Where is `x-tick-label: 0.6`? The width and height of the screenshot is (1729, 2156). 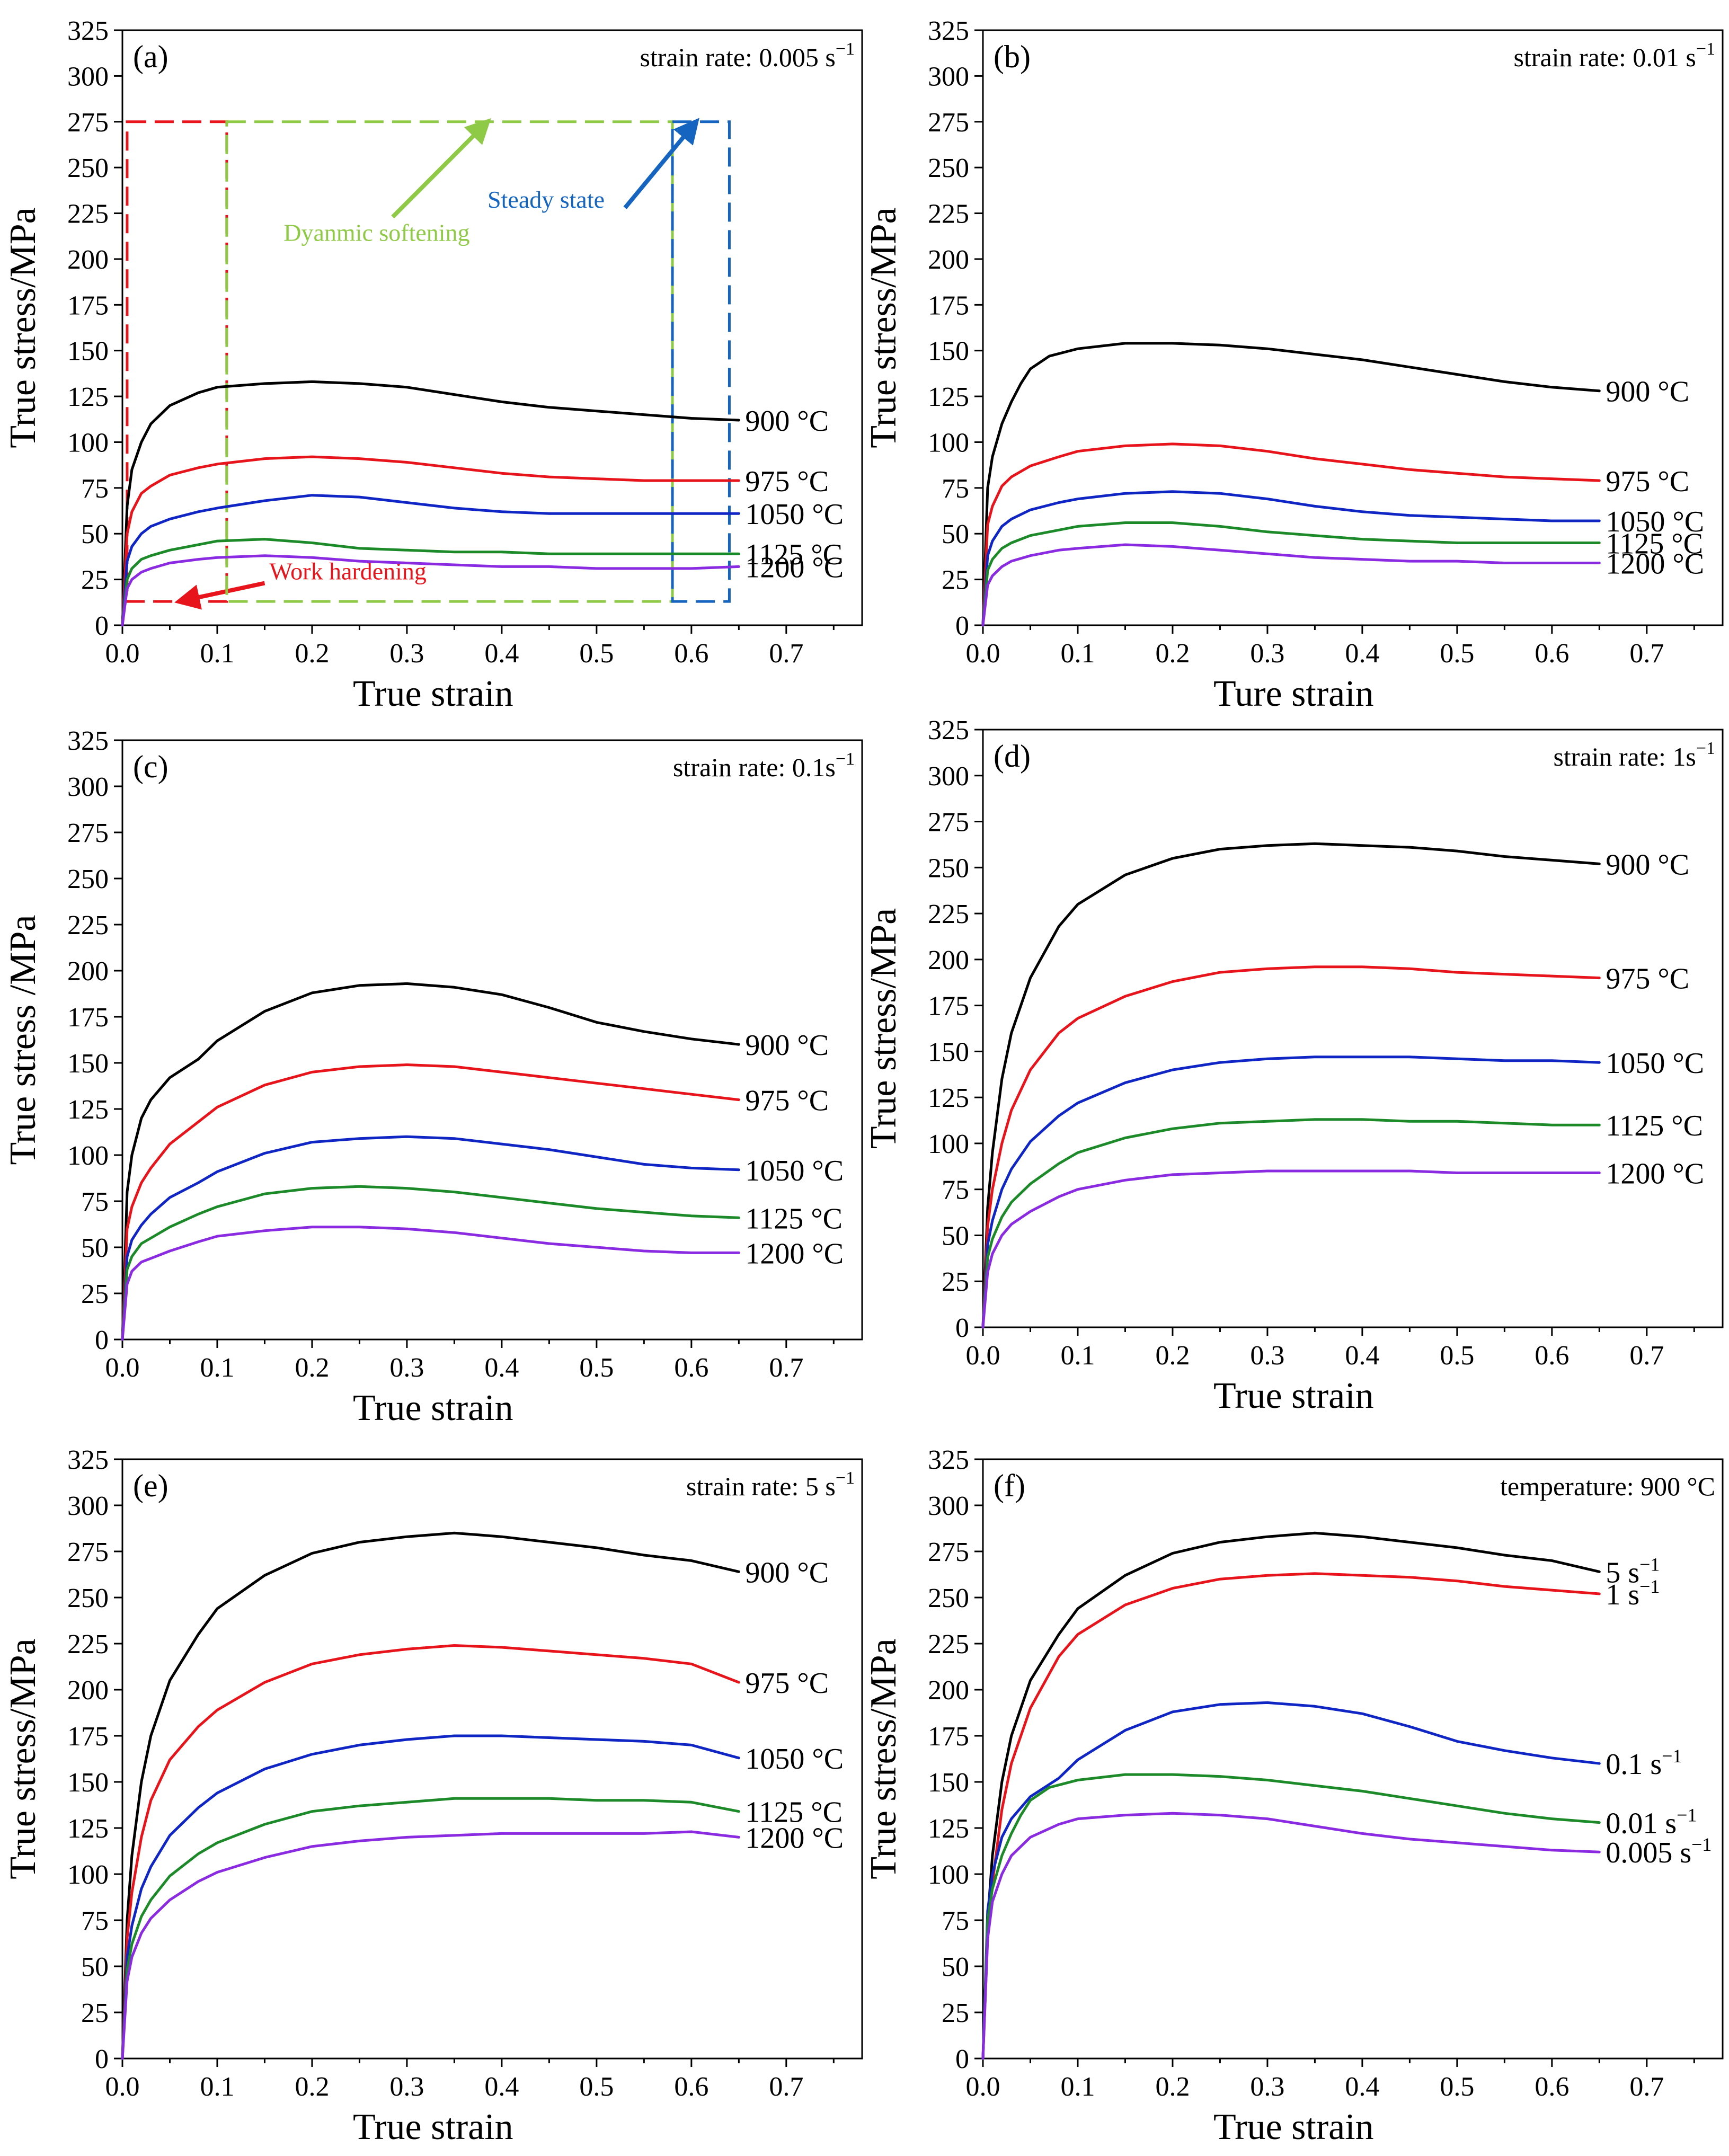
x-tick-label: 0.6 is located at coordinates (691, 2087).